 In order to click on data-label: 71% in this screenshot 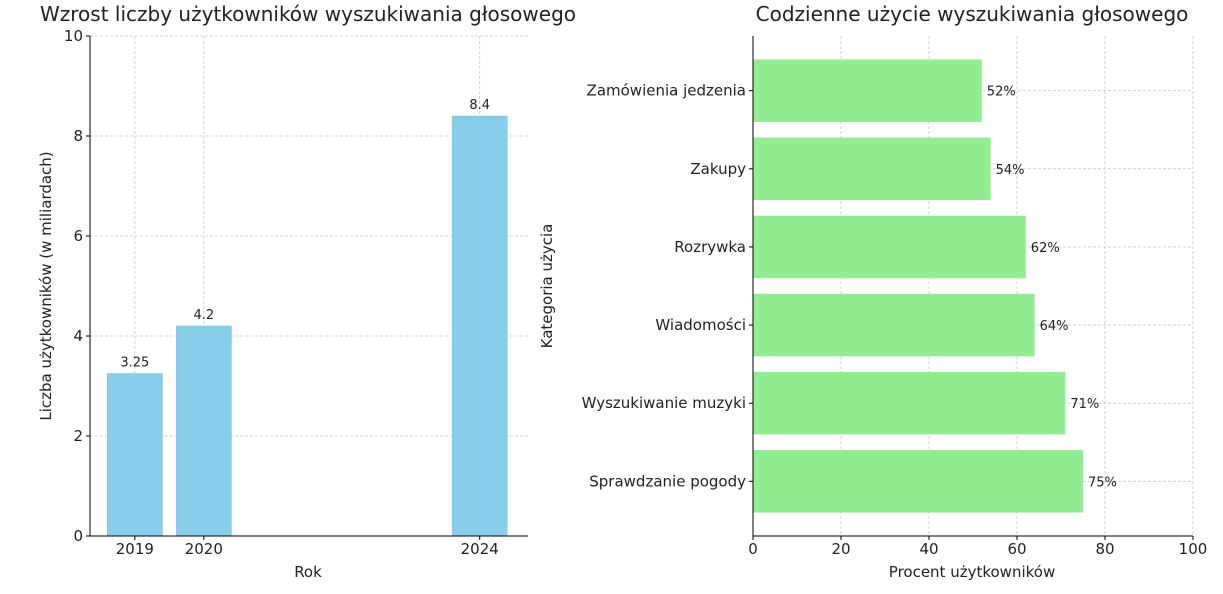, I will do `click(1084, 404)`.